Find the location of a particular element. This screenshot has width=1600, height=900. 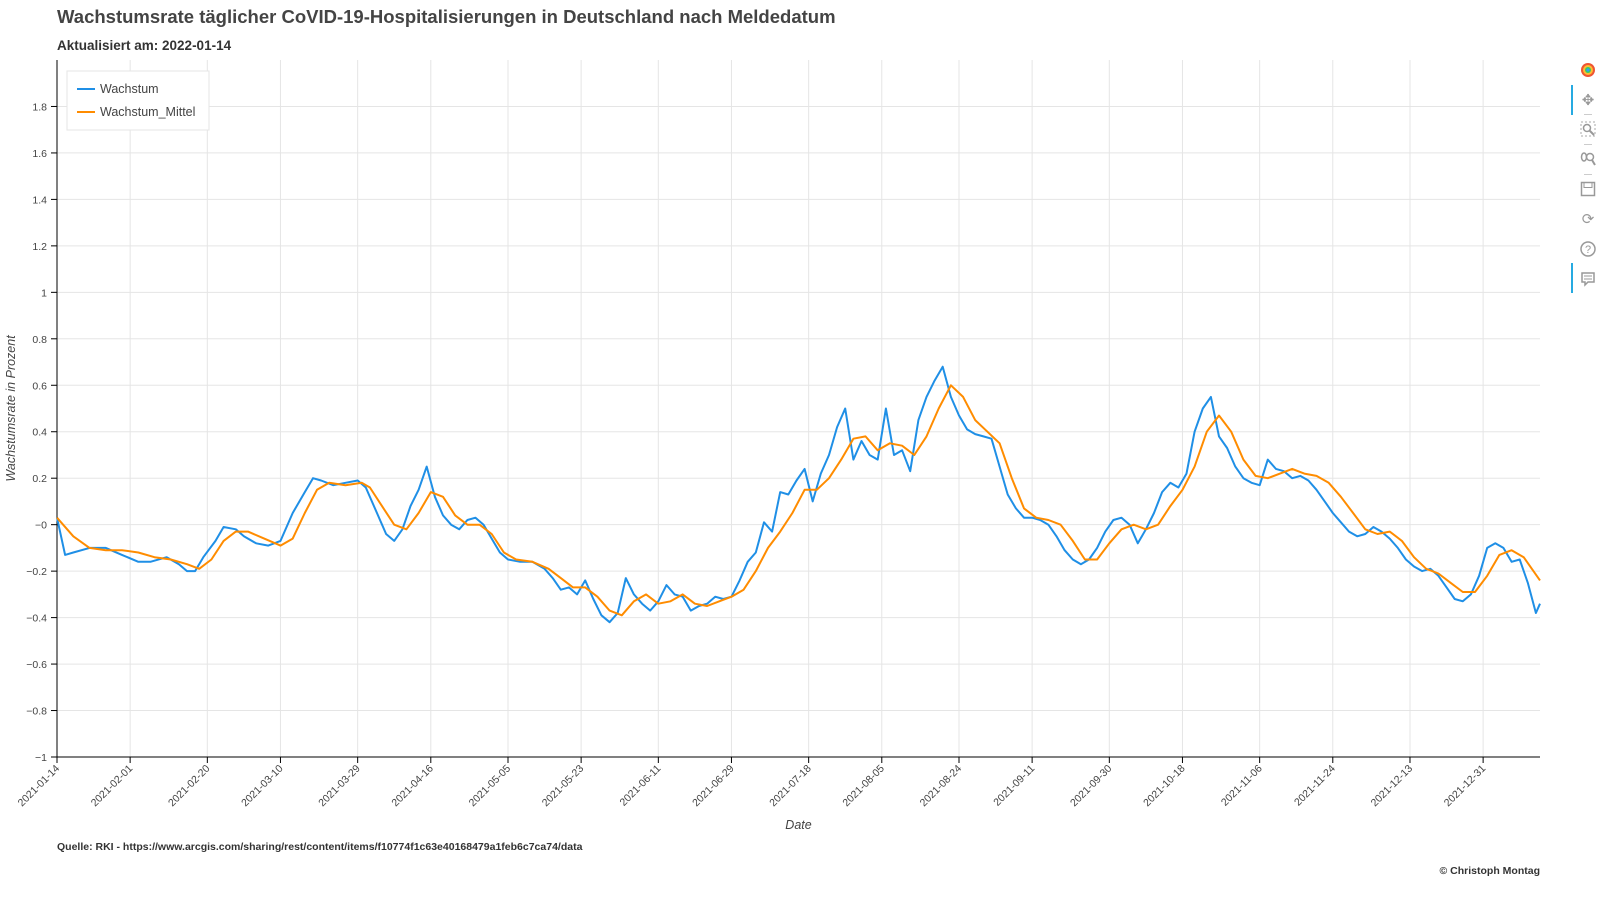

y-tick-label: 0.8 is located at coordinates (39, 340).